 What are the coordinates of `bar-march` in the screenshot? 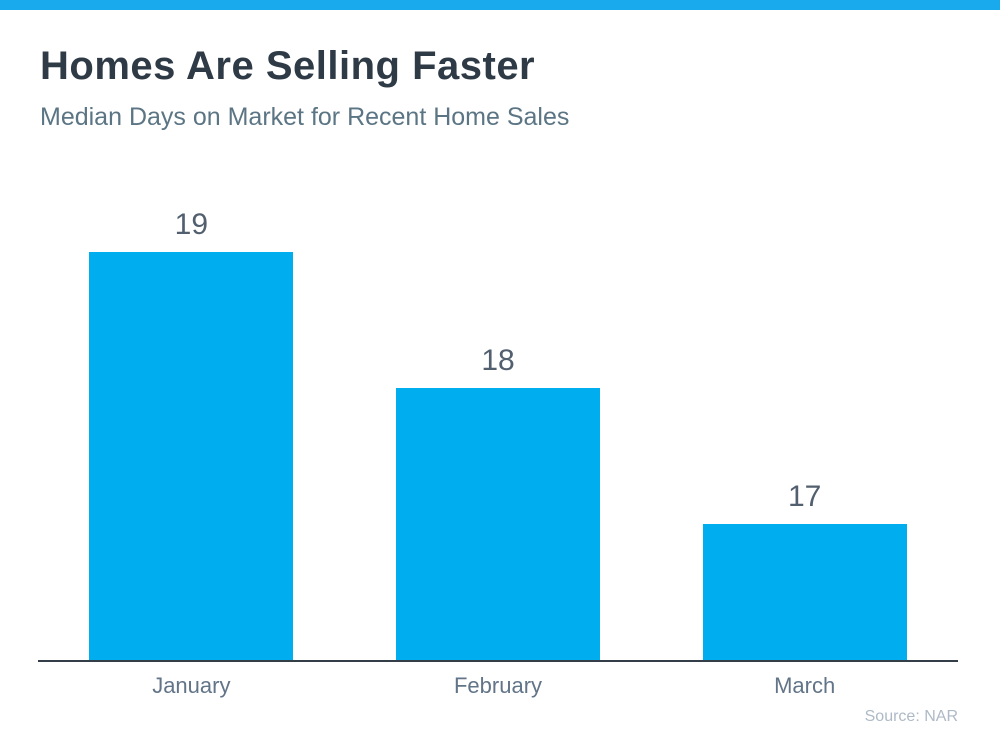 It's located at (804, 592).